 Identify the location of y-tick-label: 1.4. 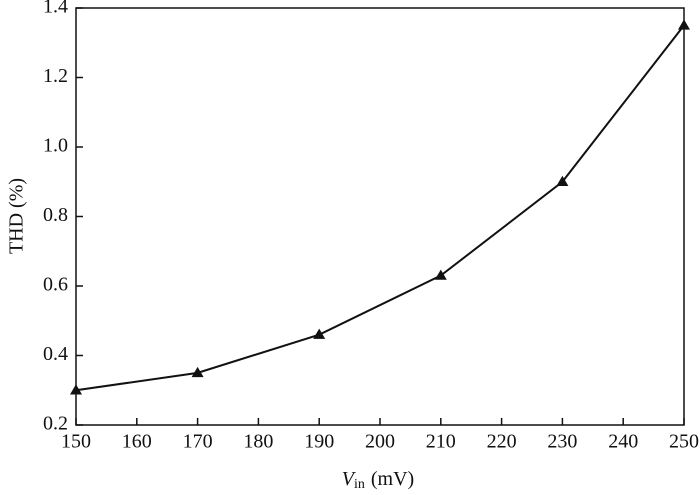
(55, 9).